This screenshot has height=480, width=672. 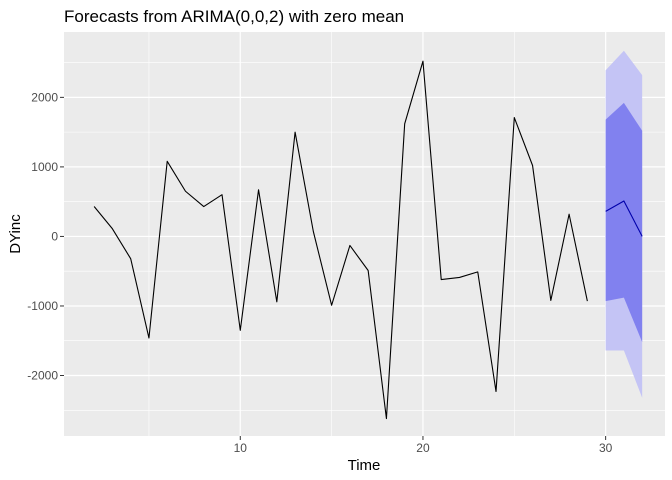 I want to click on forecast-mean-line, so click(x=624, y=218).